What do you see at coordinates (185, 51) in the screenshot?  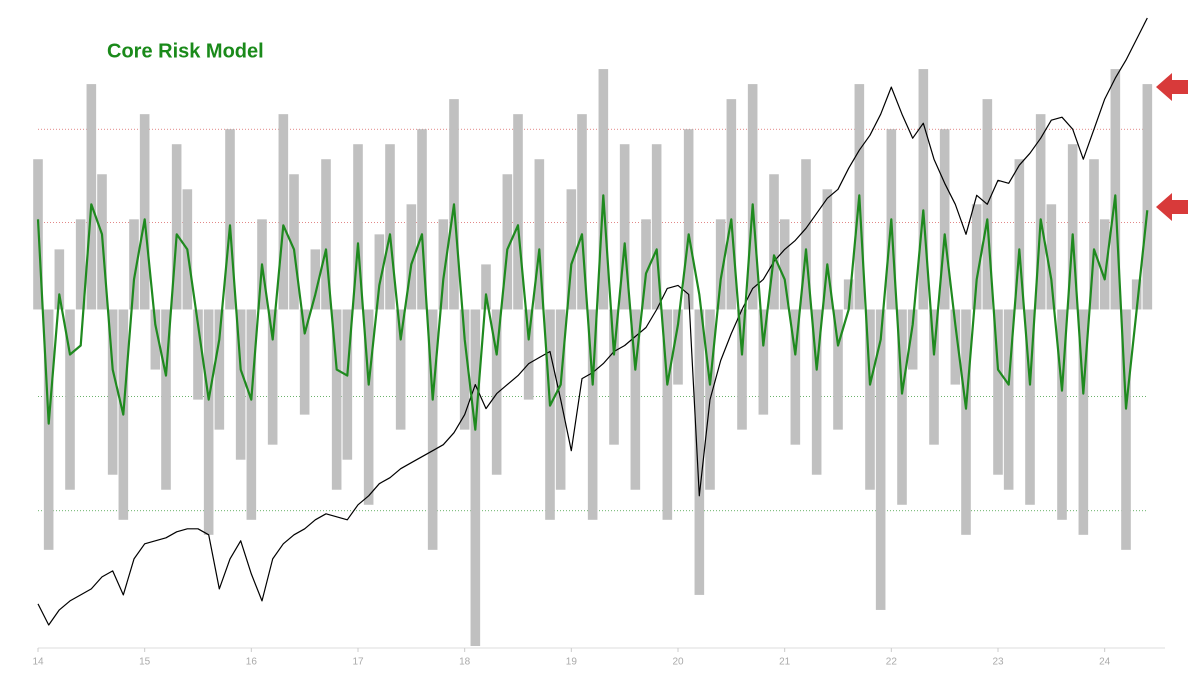 I see `chart-title: Core Risk Model` at bounding box center [185, 51].